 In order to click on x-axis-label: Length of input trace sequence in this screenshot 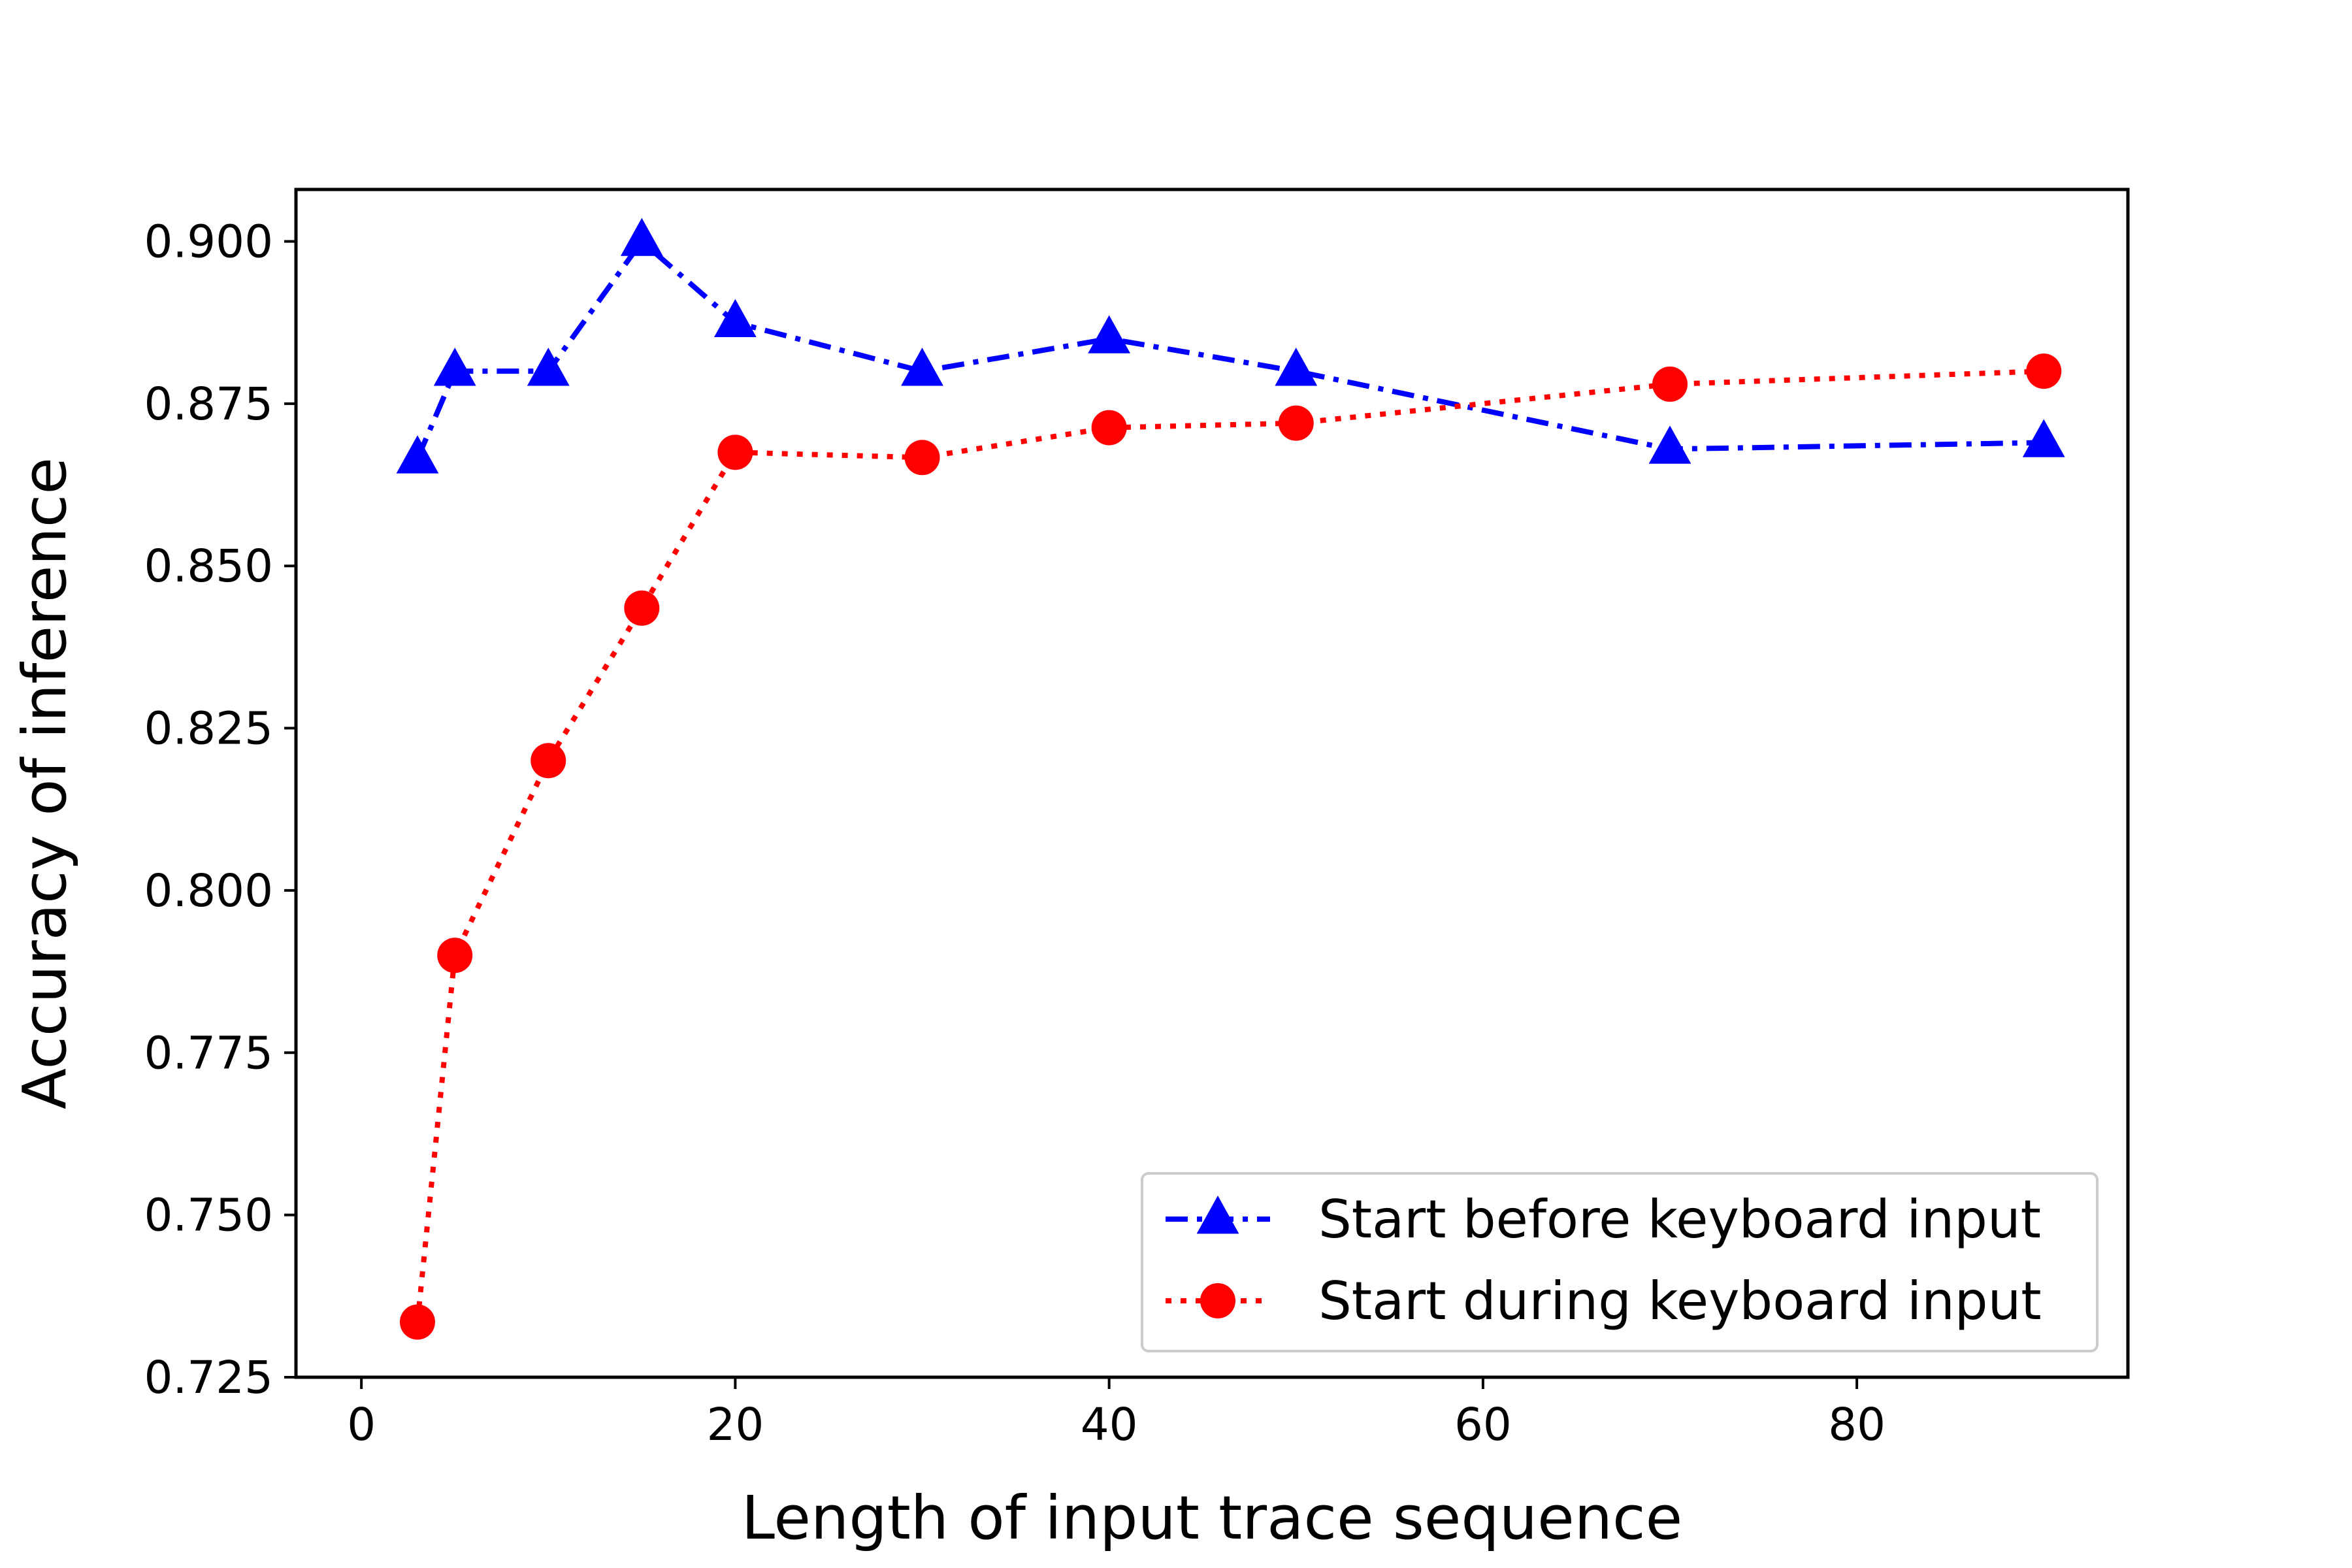, I will do `click(1212, 1518)`.